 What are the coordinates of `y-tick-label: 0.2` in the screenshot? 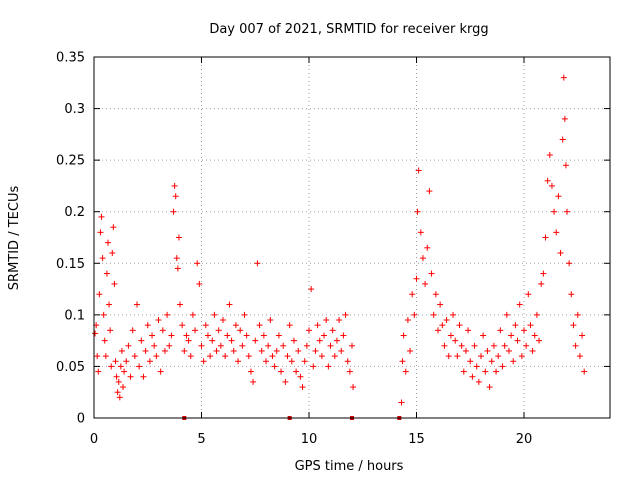 It's located at (74, 212).